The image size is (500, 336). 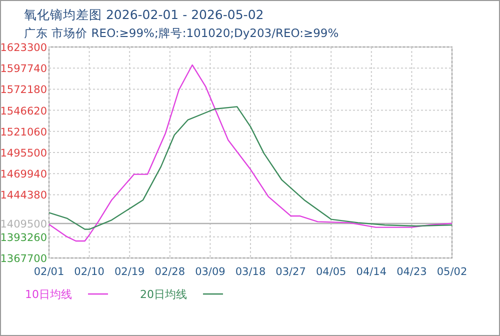 I want to click on y-tick-label: 1521060, so click(x=23, y=132).